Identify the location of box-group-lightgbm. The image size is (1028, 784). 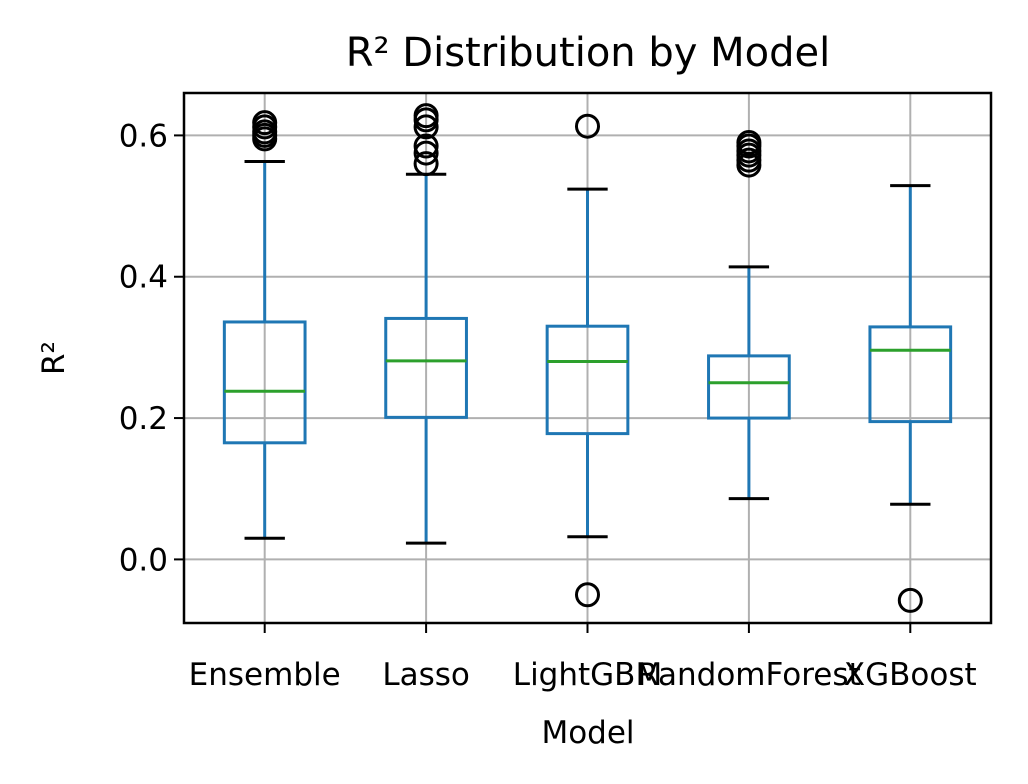
(587, 360).